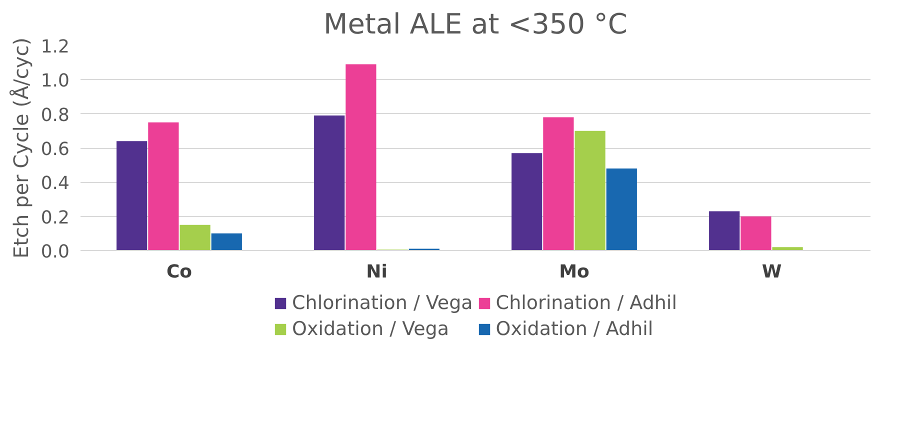  Describe the element at coordinates (20, 148) in the screenshot. I see `y-axis-title: Etch per Cycle (Å/cyc)` at that location.